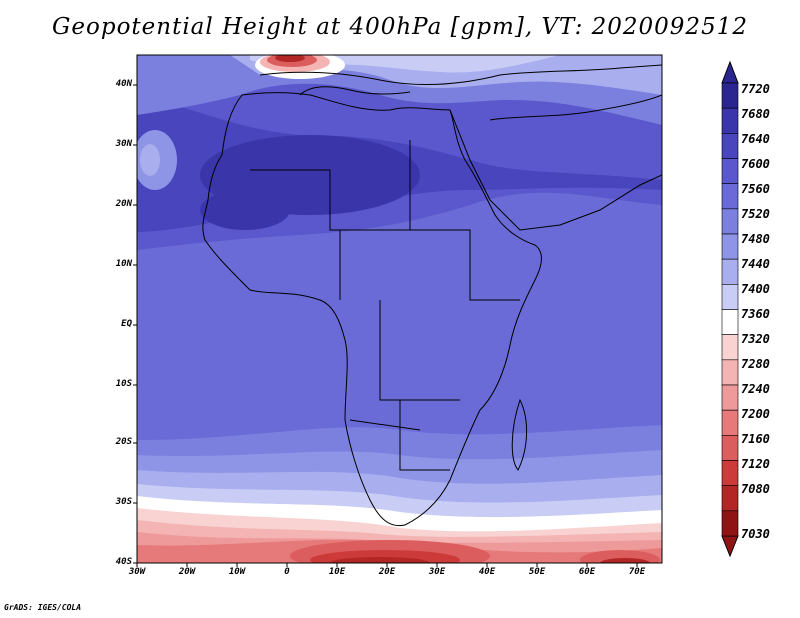 The width and height of the screenshot is (800, 618). What do you see at coordinates (755, 239) in the screenshot?
I see `colorbar-label: 7480` at bounding box center [755, 239].